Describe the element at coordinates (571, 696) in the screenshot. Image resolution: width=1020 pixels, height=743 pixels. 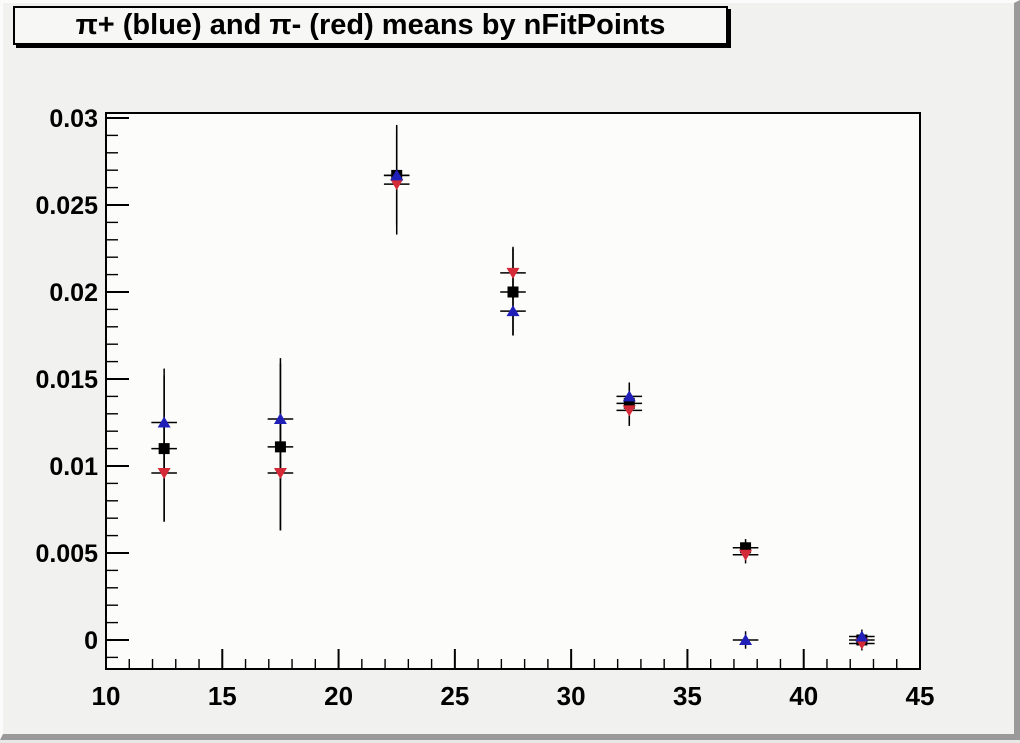
I see `x-axis-tick-label: 30` at that location.